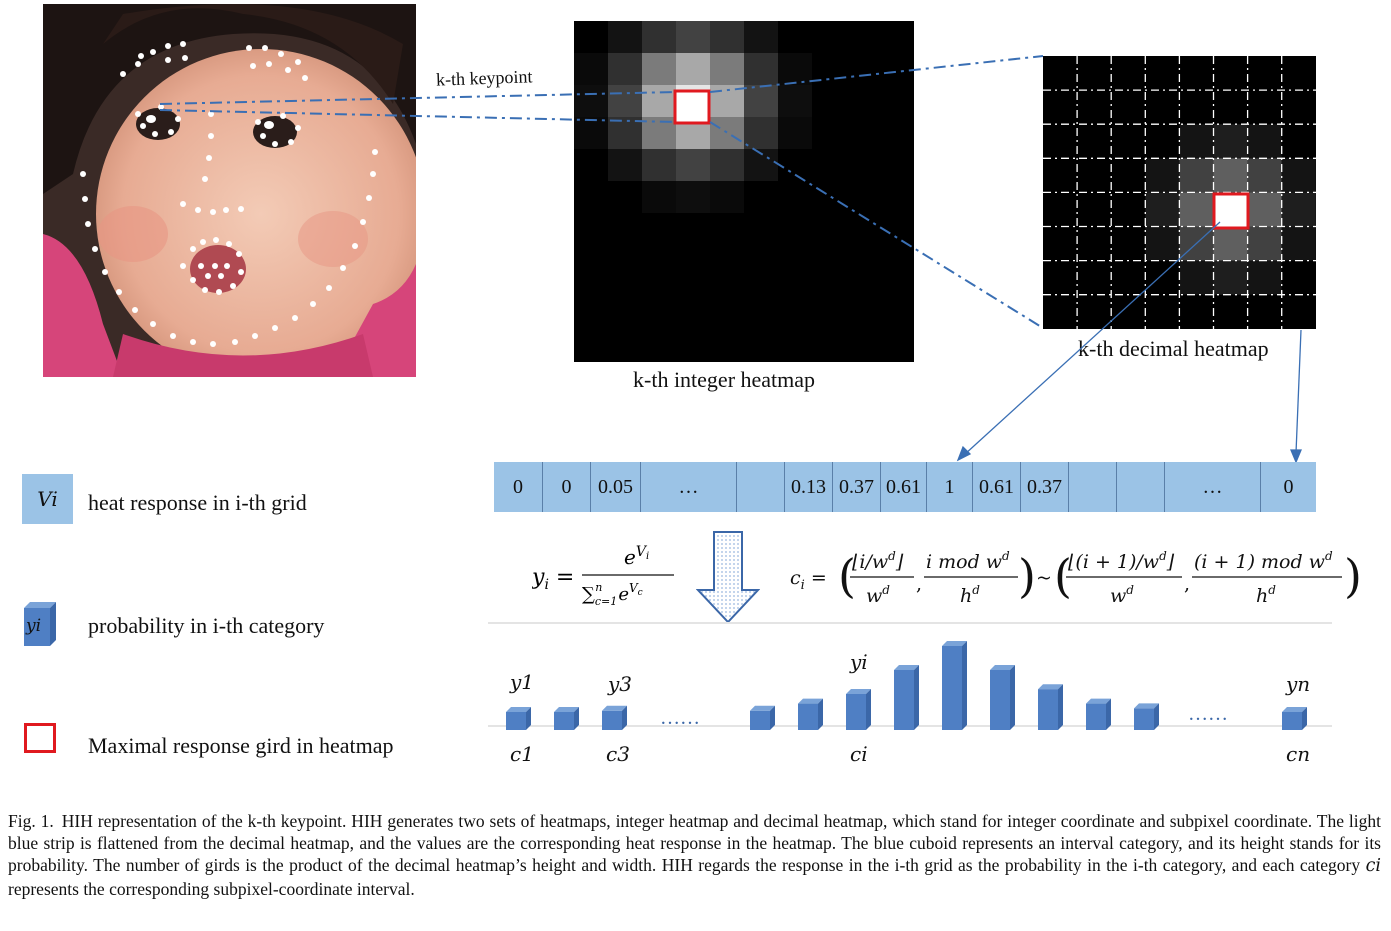 This screenshot has height=931, width=1391. Describe the element at coordinates (1121, 561) in the screenshot. I see `svg-text: ⌊(i + 1)/wd⌋` at that location.